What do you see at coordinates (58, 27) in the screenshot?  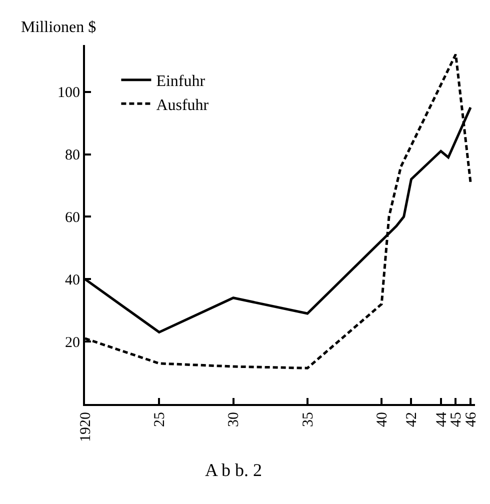 I see `y-axis-title: Millionen $` at bounding box center [58, 27].